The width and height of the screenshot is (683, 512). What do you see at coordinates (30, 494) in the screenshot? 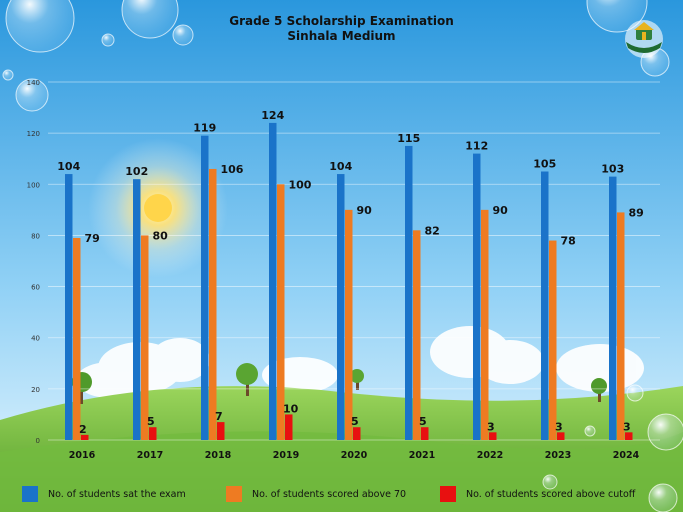
I see `legend-swatch-sat` at bounding box center [30, 494].